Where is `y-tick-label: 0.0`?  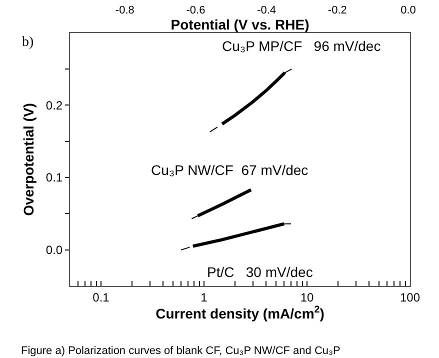 y-tick-label: 0.0 is located at coordinates (54, 250).